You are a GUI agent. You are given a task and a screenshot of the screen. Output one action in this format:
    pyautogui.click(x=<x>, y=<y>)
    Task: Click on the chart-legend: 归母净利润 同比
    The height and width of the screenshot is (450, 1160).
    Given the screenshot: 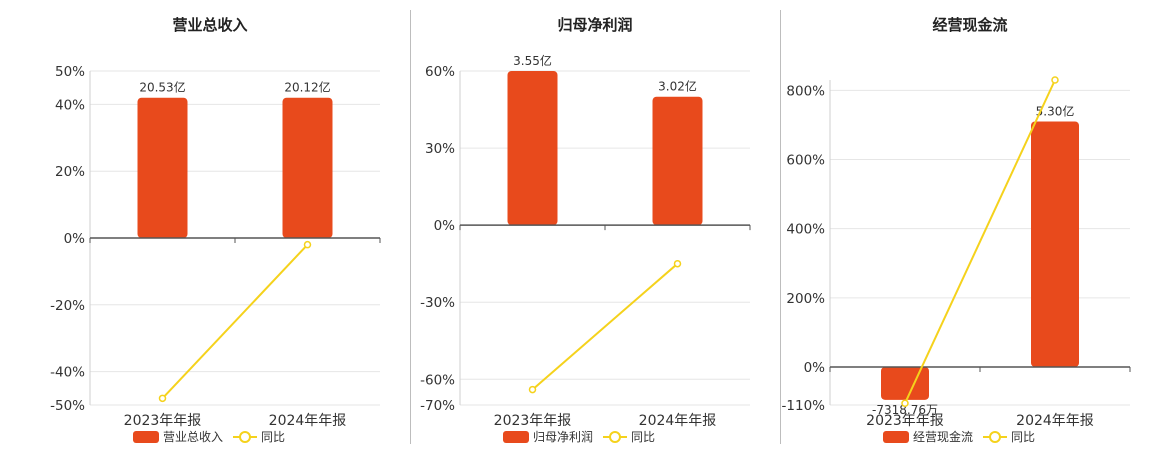 What is the action you would take?
    pyautogui.click(x=579, y=436)
    